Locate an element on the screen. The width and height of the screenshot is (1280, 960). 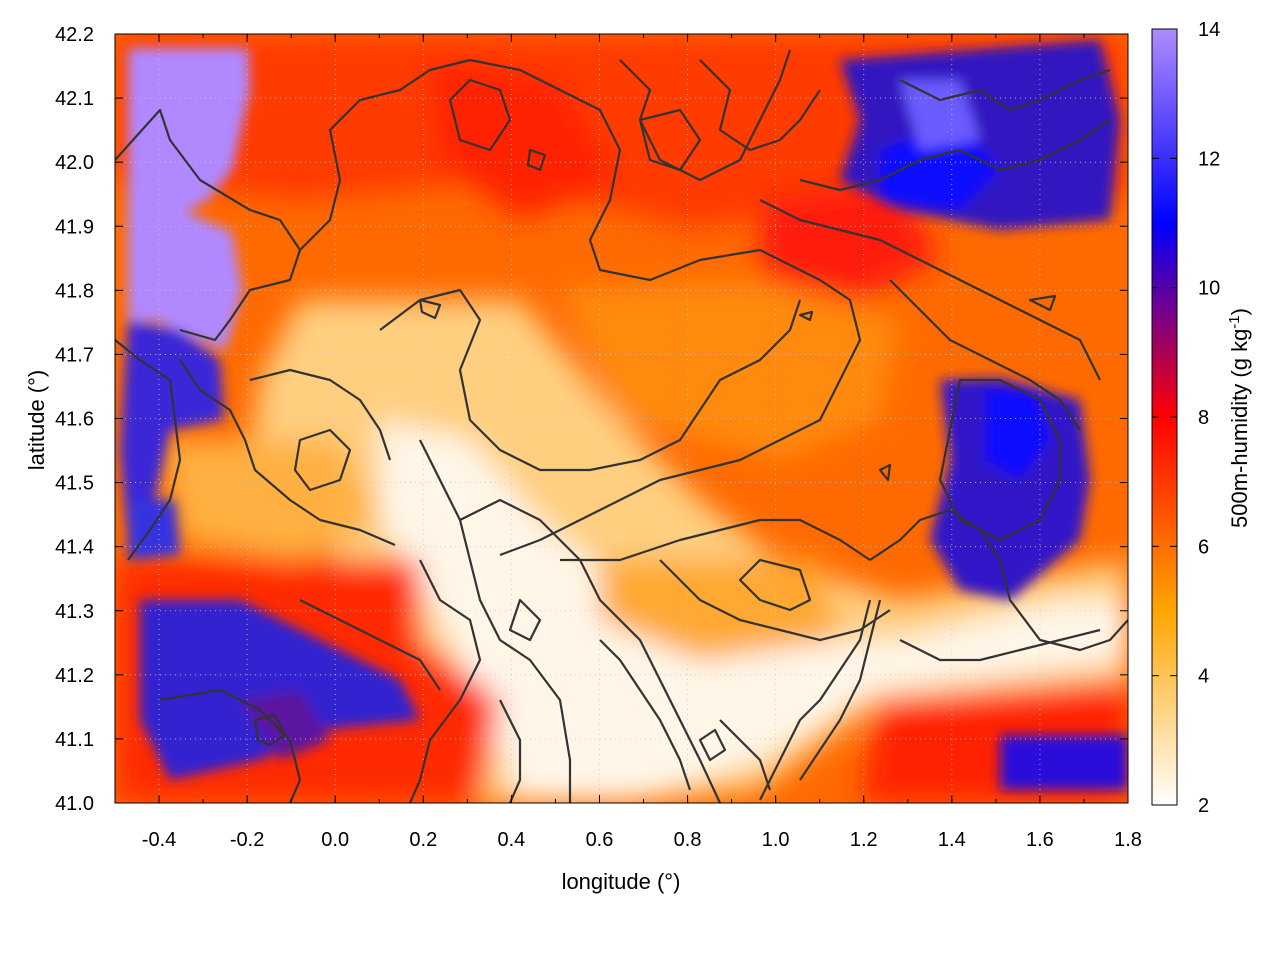
colorbar-tick-label: 4 is located at coordinates (1203, 677).